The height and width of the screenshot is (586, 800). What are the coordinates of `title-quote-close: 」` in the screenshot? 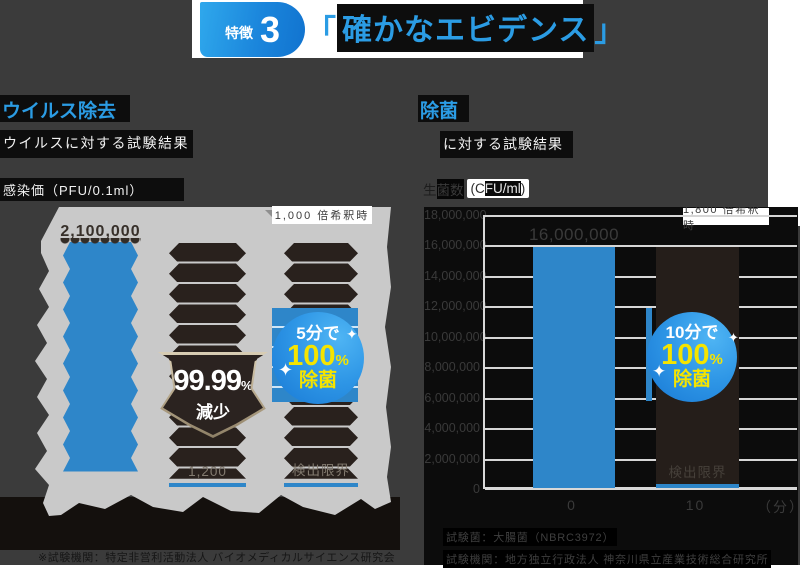 It's located at (610, 31).